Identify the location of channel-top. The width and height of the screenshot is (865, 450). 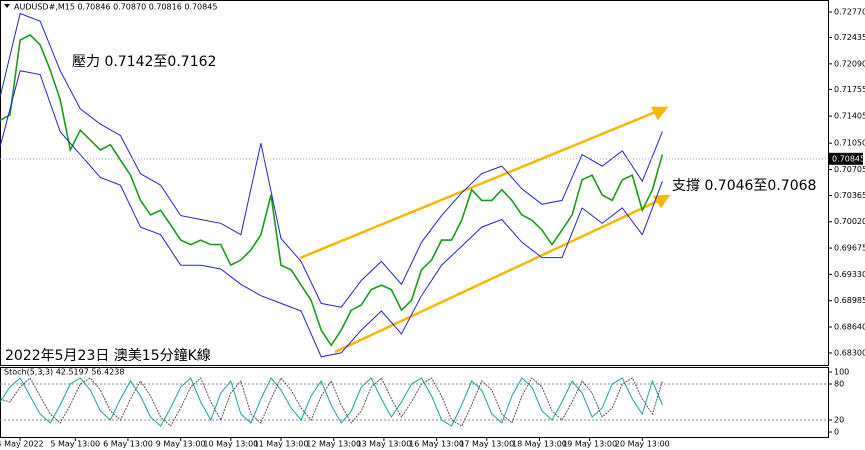
(479, 184).